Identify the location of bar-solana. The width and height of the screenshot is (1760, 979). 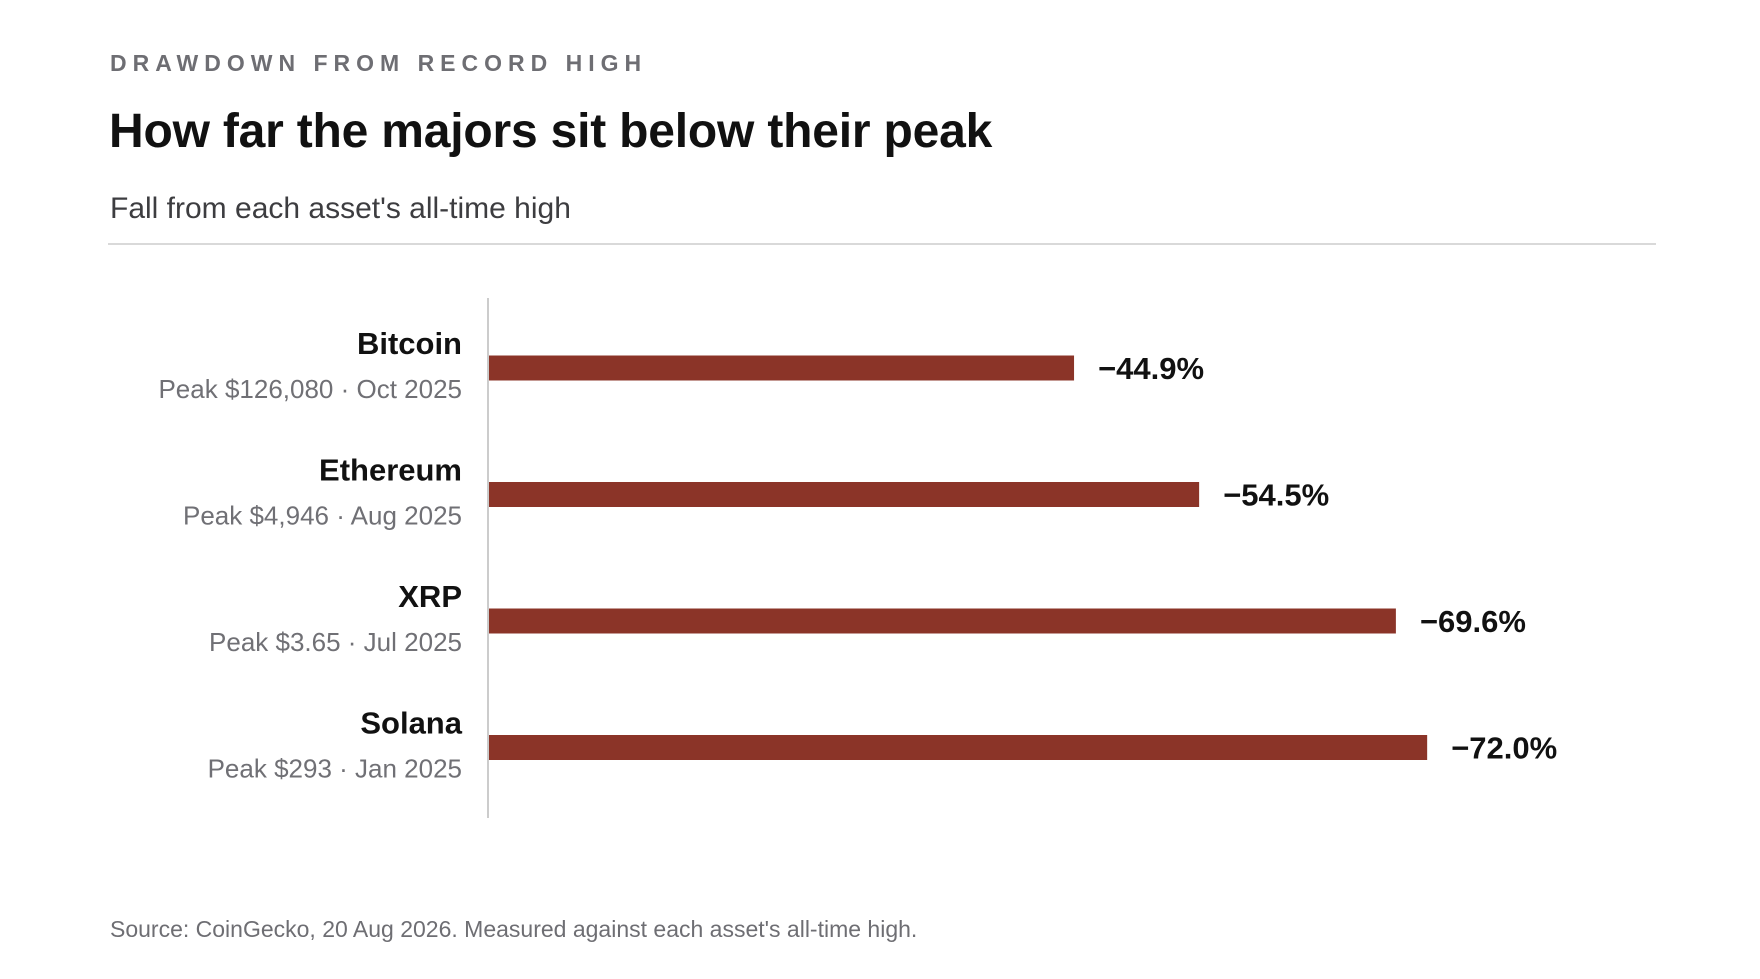
(958, 747).